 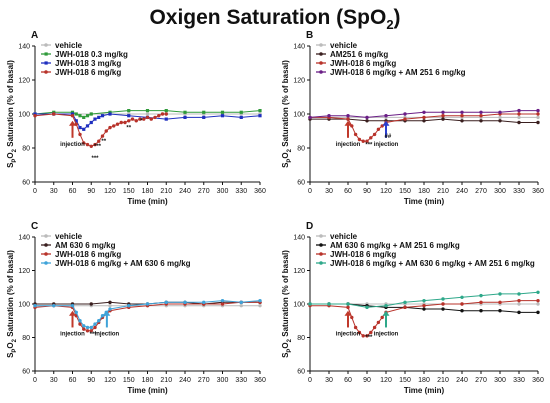 What do you see at coordinates (290, 150) in the screenshot?
I see `y-axis-title-2: 2` at bounding box center [290, 150].